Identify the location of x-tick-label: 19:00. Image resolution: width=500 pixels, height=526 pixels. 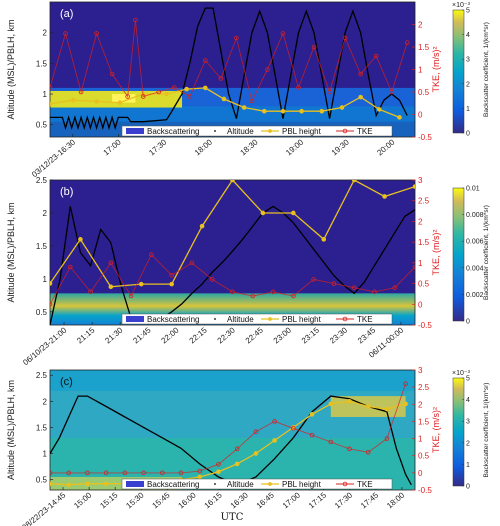
(295, 147).